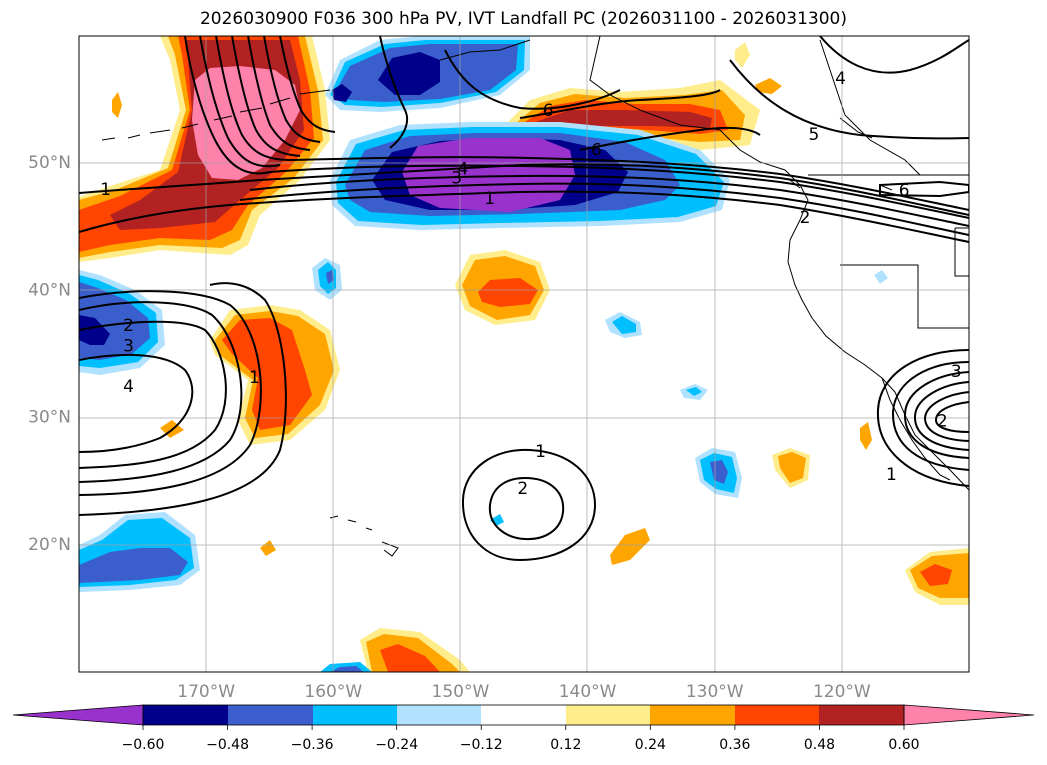 This screenshot has width=1047, height=765. I want to click on lon-tick-label: 130°W, so click(715, 692).